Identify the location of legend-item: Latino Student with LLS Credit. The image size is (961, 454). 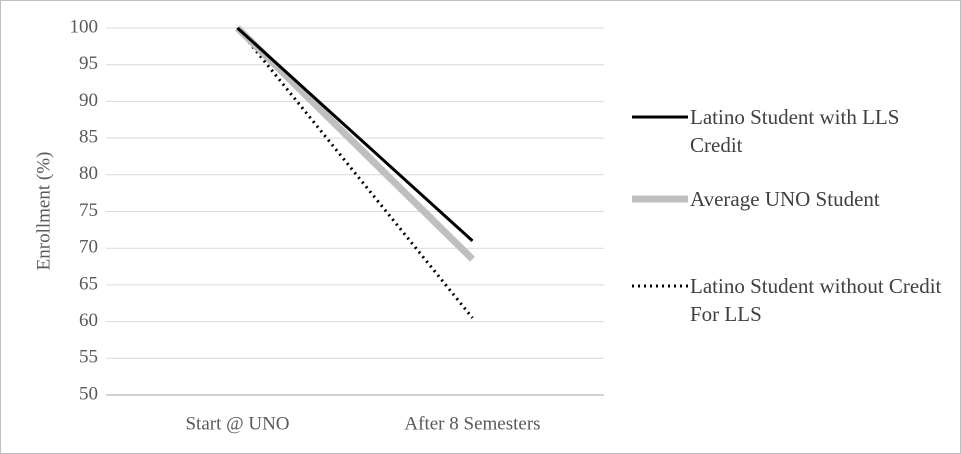
(791, 131).